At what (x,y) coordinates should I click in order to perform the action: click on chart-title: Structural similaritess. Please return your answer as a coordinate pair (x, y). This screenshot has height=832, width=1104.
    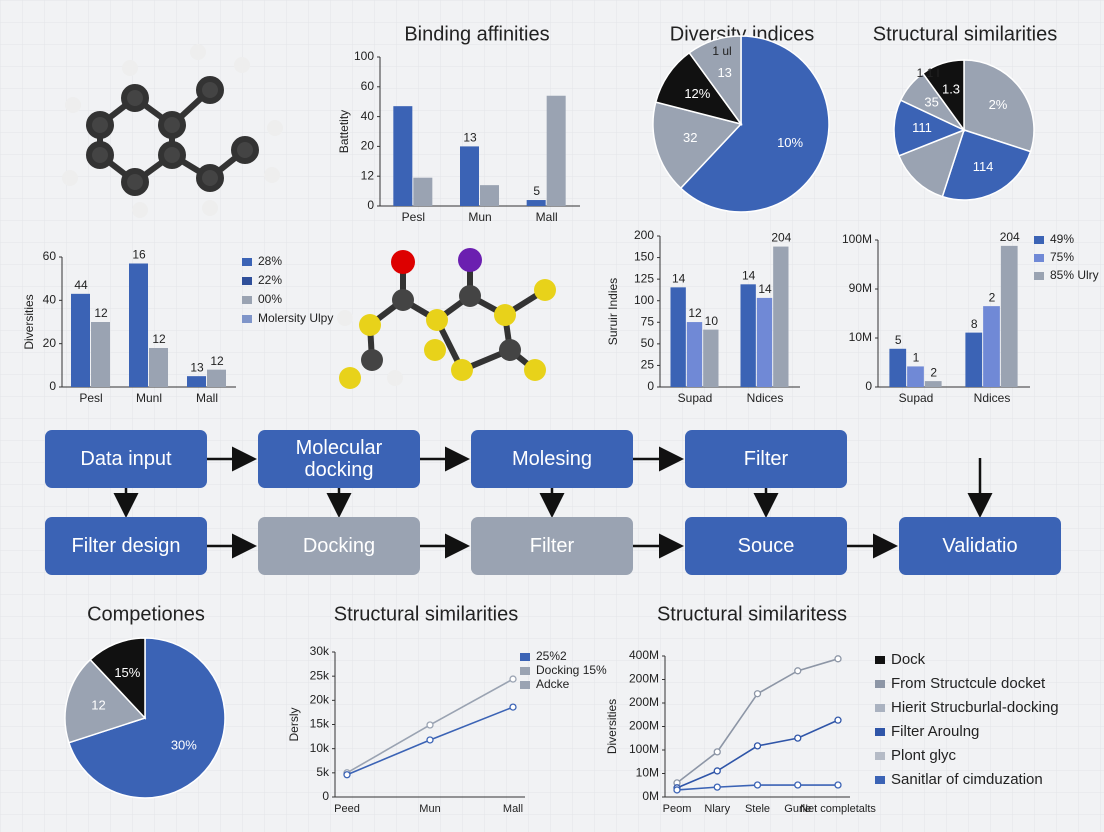
    Looking at the image, I should click on (752, 614).